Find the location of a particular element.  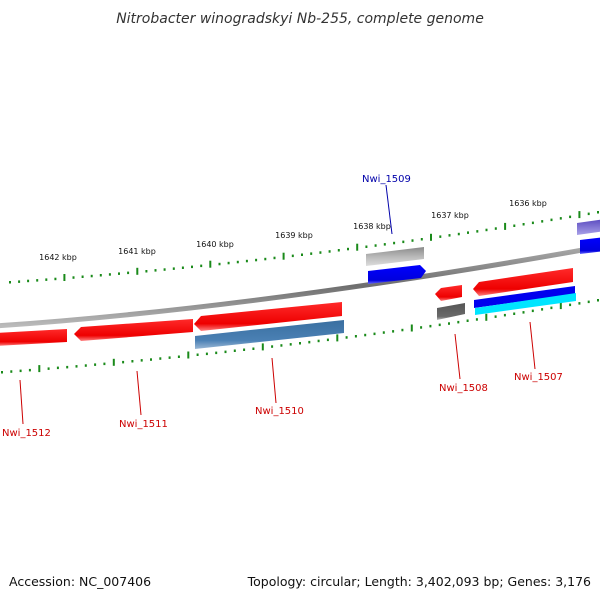

gene-feature-blue-edge is located at coordinates (590, 245).